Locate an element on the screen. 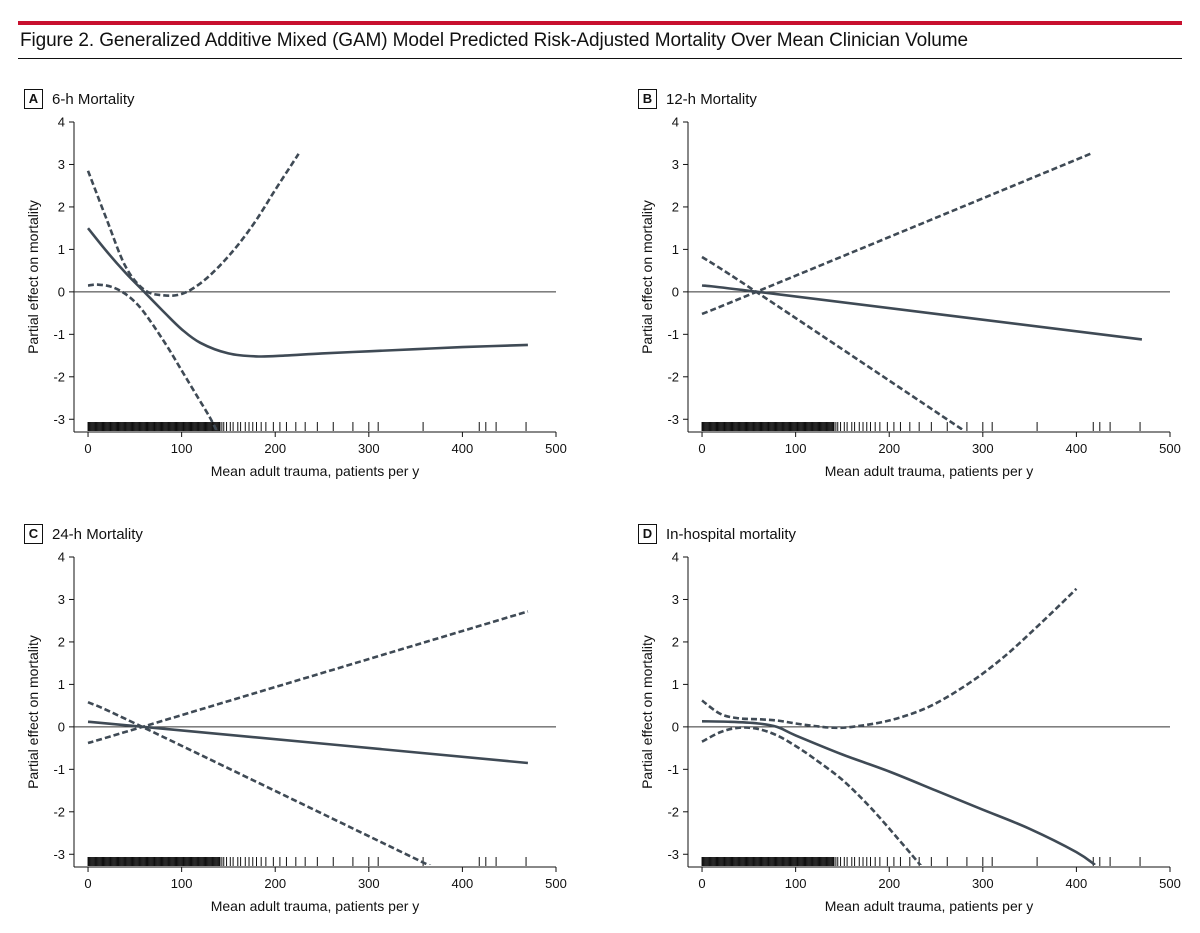  panel-b-title: 12-h Mortality is located at coordinates (711, 99).